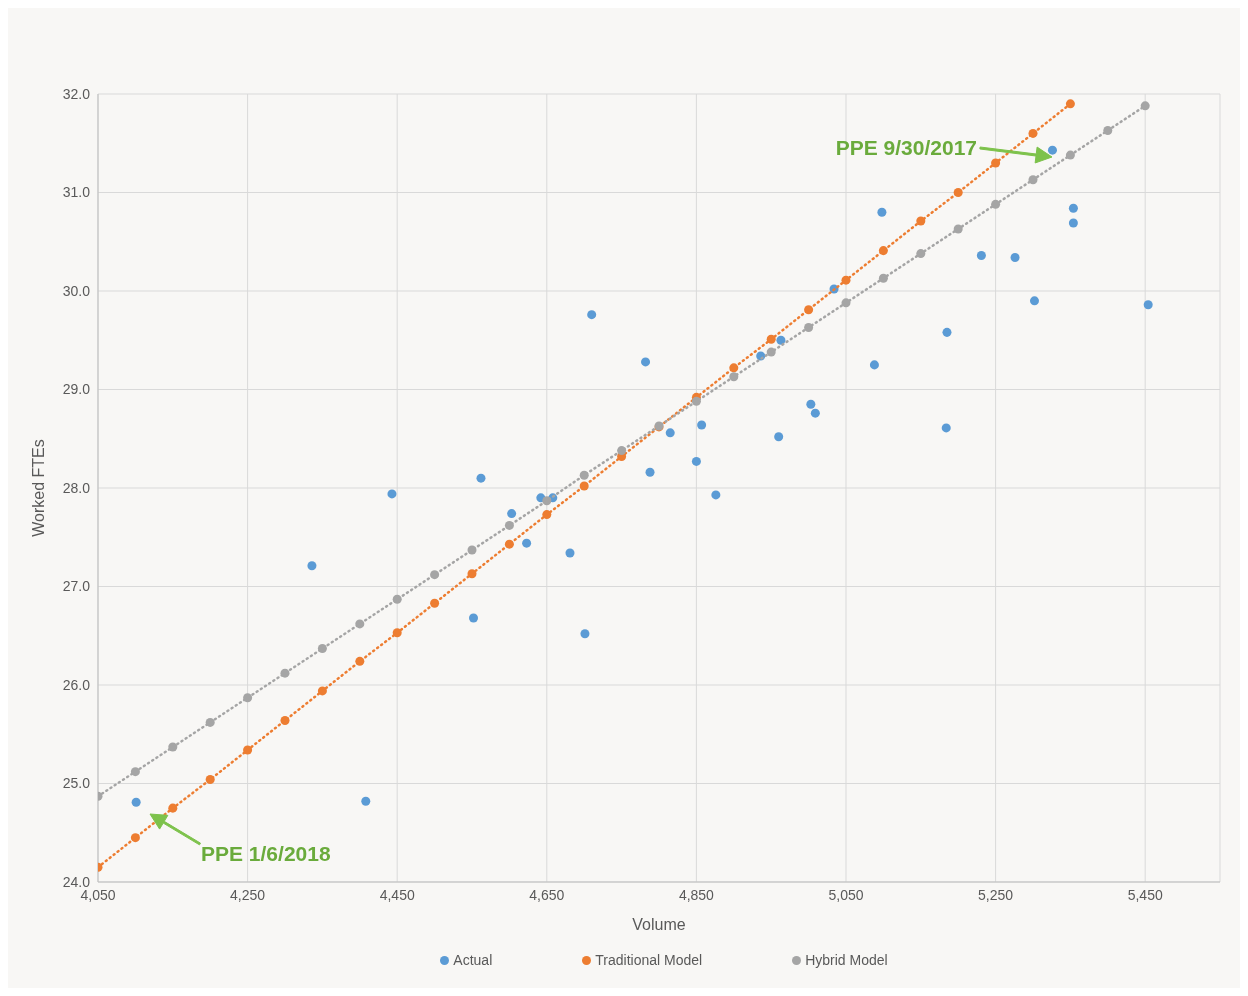  What do you see at coordinates (76, 783) in the screenshot?
I see `y-tick-label: 25.0` at bounding box center [76, 783].